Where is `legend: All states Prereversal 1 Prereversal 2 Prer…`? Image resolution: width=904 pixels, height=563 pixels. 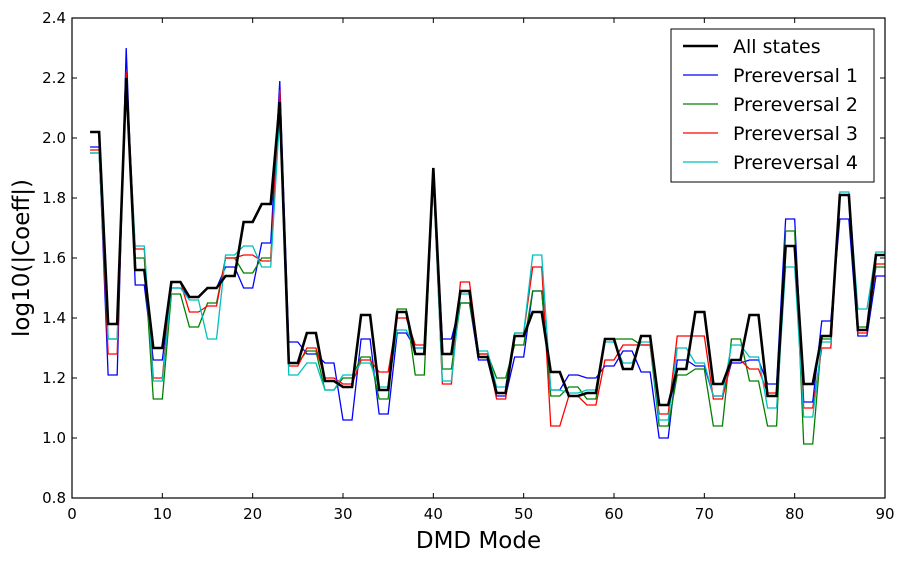 legend: All states Prereversal 1 Prereversal 2 Prer… is located at coordinates (772, 105).